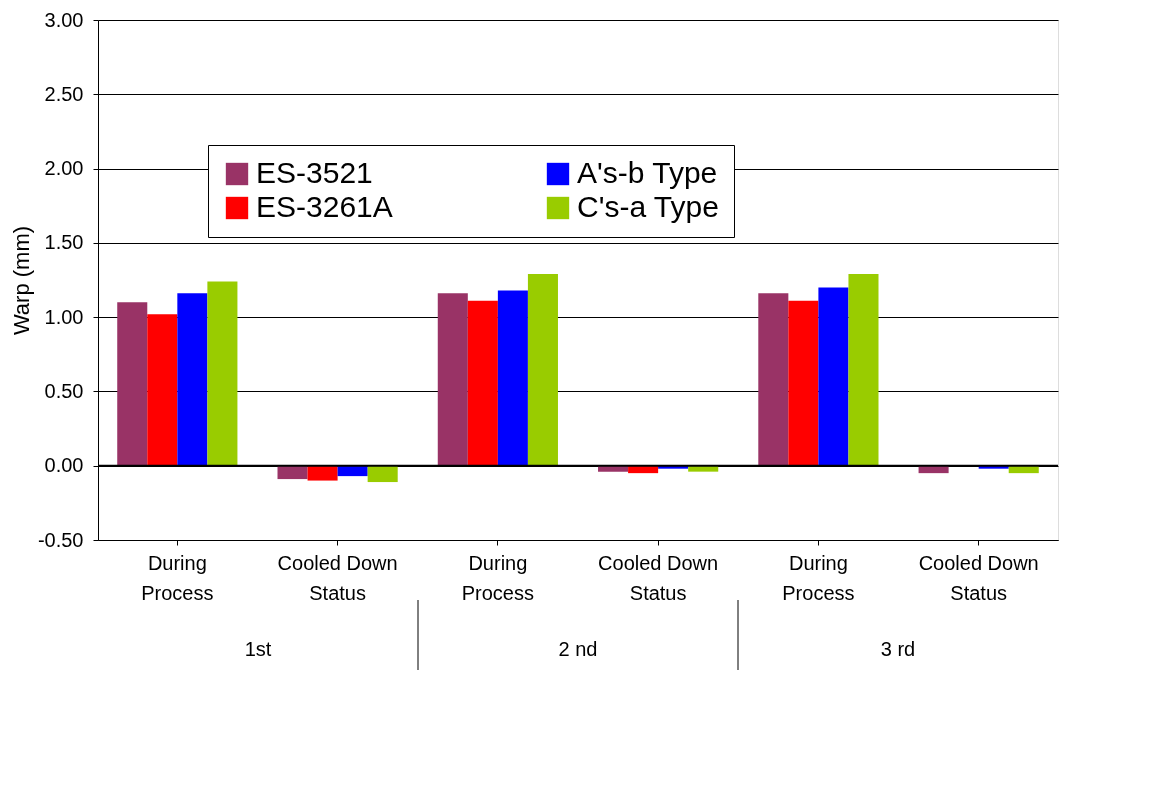 This screenshot has width=1166, height=787. Describe the element at coordinates (64, 465) in the screenshot. I see `y-tick-label: 0.00` at that location.